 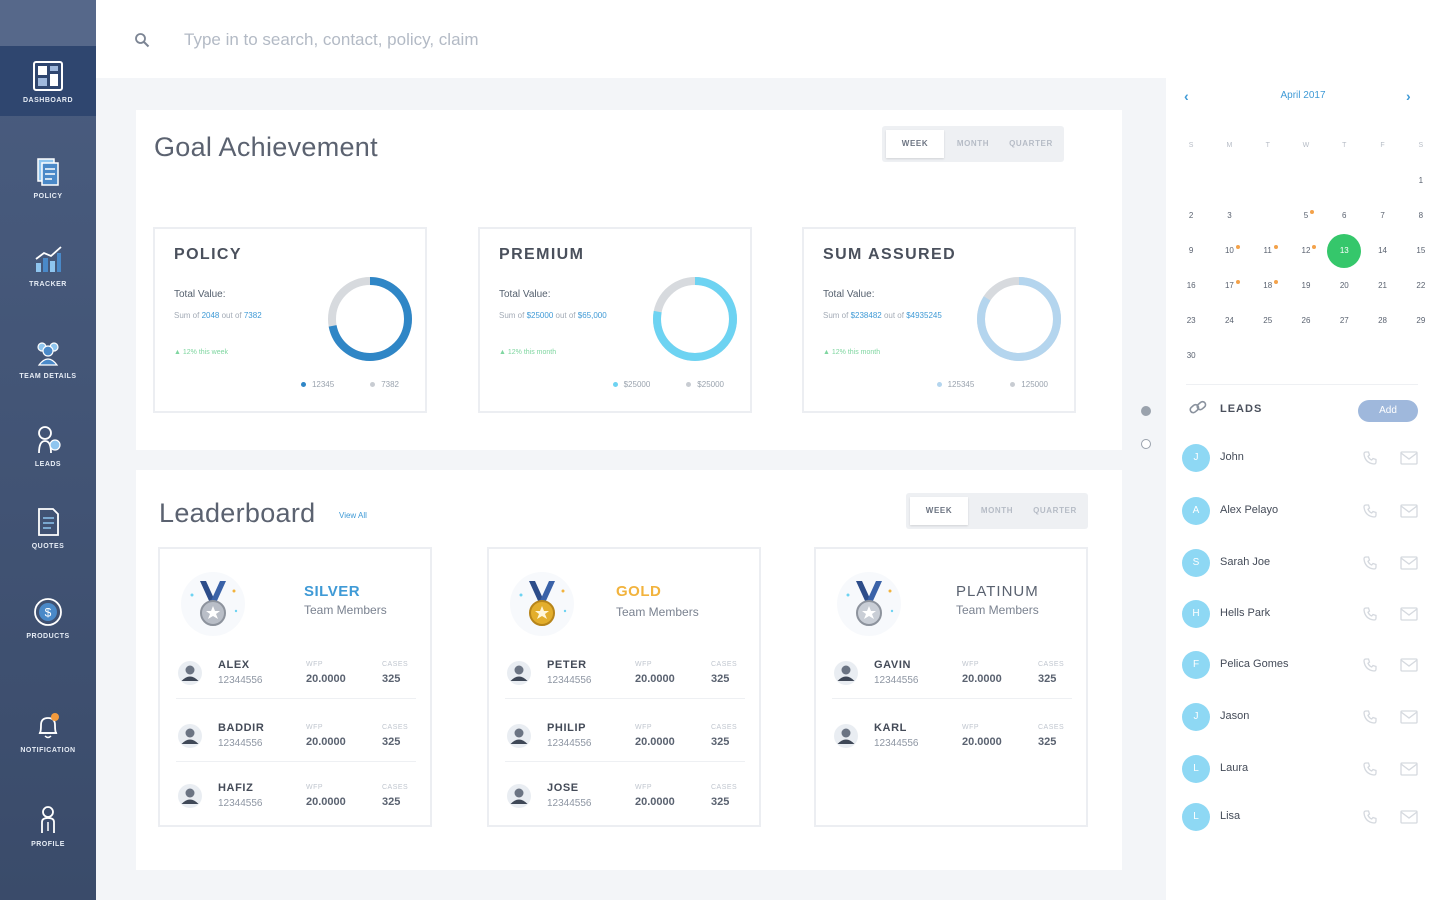 What do you see at coordinates (1421, 320) in the screenshot?
I see `calendar-day: 29` at bounding box center [1421, 320].